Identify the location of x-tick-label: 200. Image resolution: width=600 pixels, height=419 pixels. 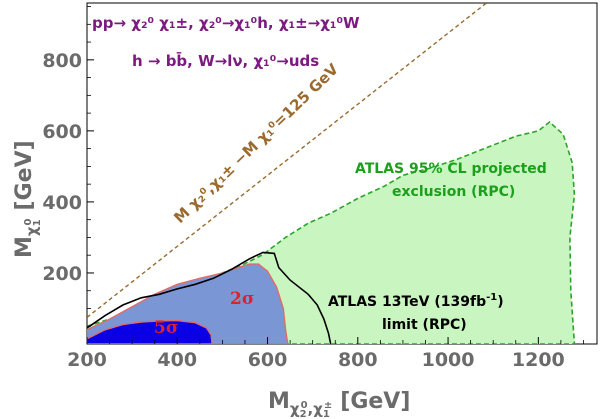
(87, 360).